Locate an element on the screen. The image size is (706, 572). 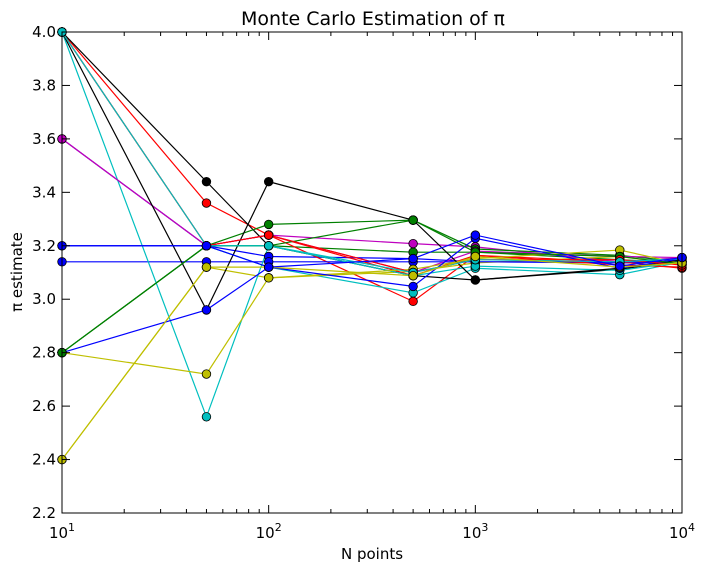
y-tick-label: 2.4 is located at coordinates (44, 460).